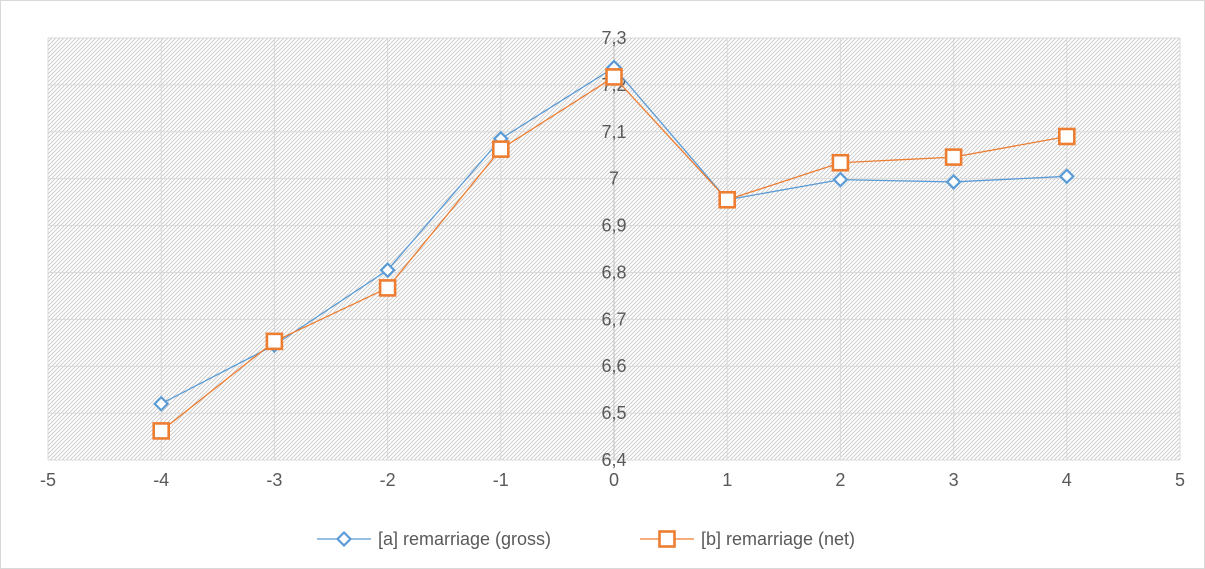  I want to click on x-tick-label: 2, so click(840, 480).